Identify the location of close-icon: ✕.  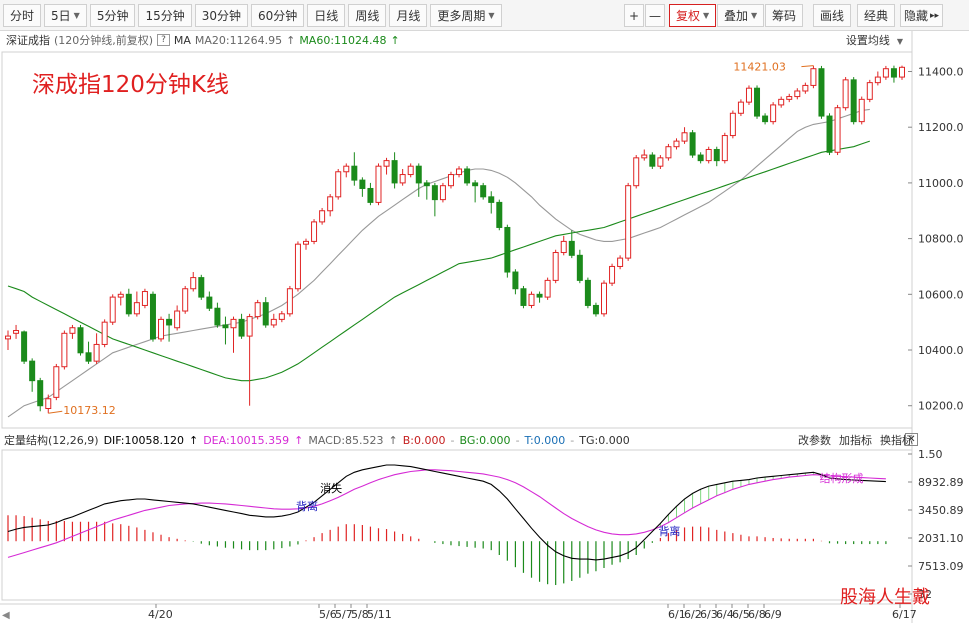
(911, 439).